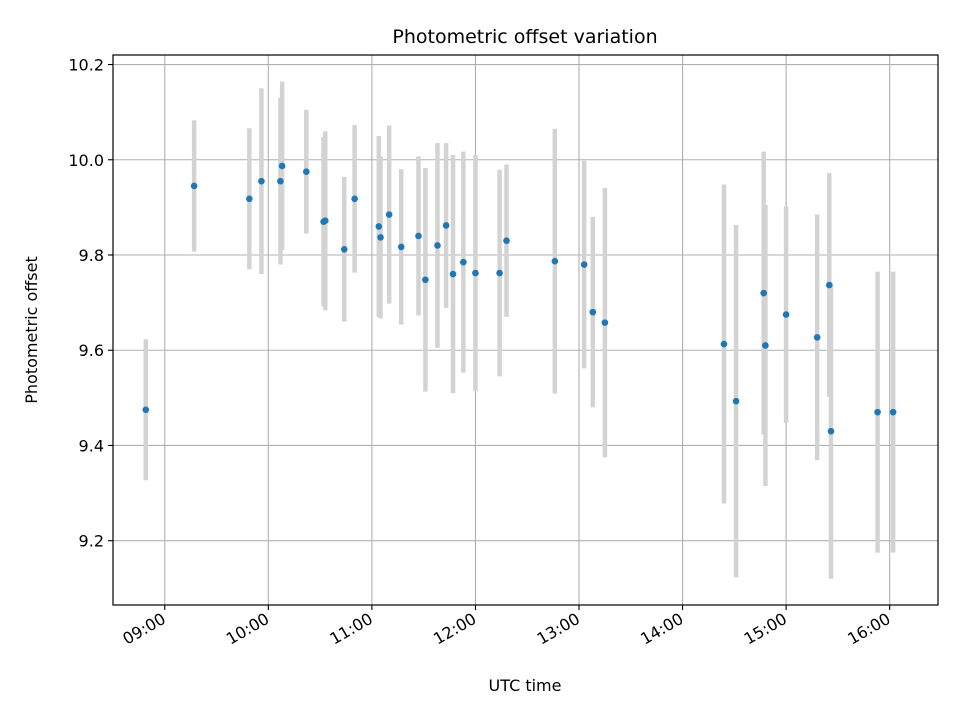 This screenshot has height=720, width=960. Describe the element at coordinates (91, 541) in the screenshot. I see `y-tick-label: 9.2` at that location.